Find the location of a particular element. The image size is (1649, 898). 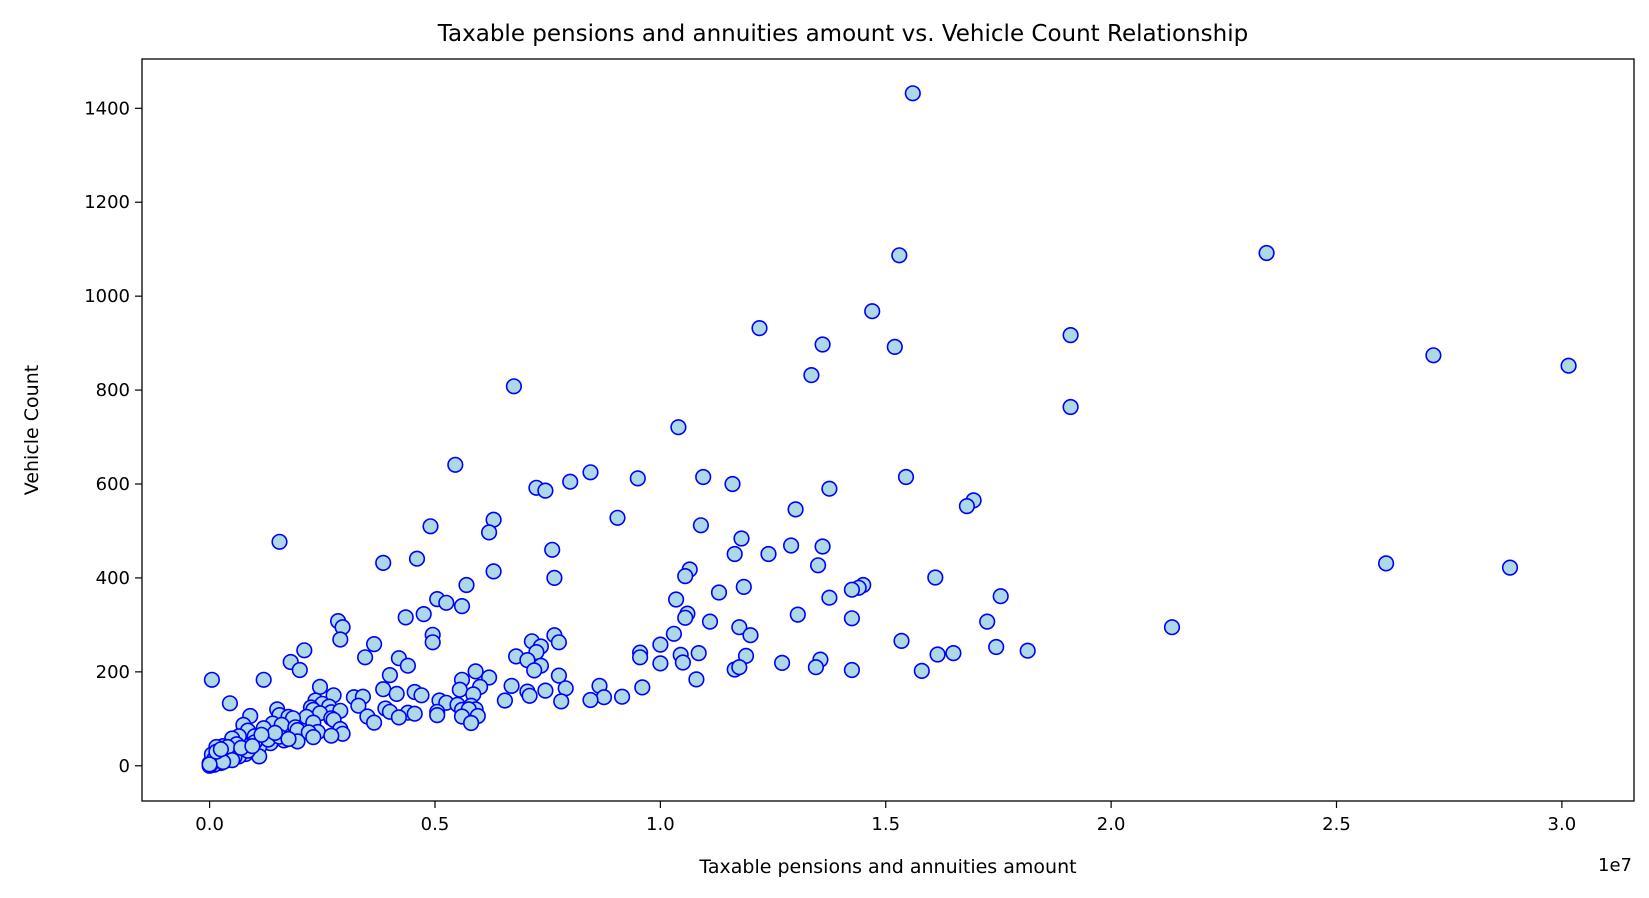

x-tick-label: 1.0 is located at coordinates (660, 824).